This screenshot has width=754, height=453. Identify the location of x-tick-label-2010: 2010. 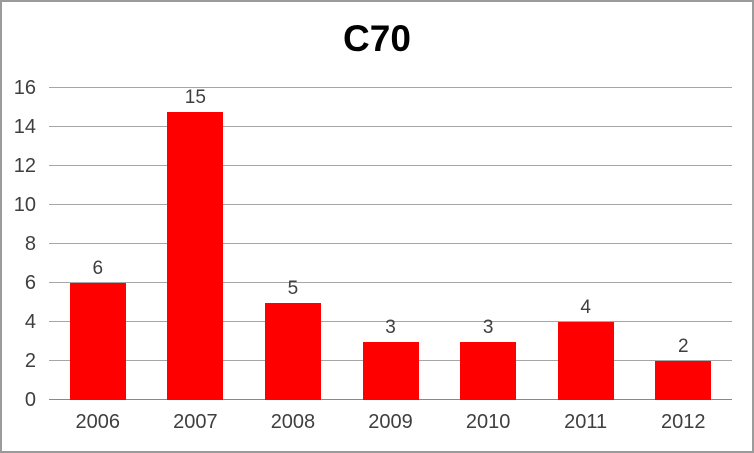
(488, 422).